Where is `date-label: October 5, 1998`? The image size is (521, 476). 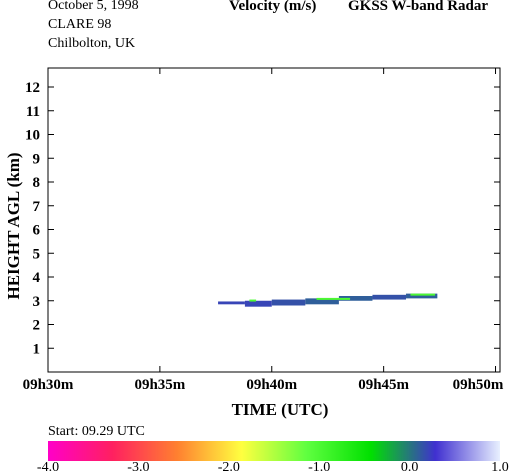
date-label: October 5, 1998 is located at coordinates (93, 6).